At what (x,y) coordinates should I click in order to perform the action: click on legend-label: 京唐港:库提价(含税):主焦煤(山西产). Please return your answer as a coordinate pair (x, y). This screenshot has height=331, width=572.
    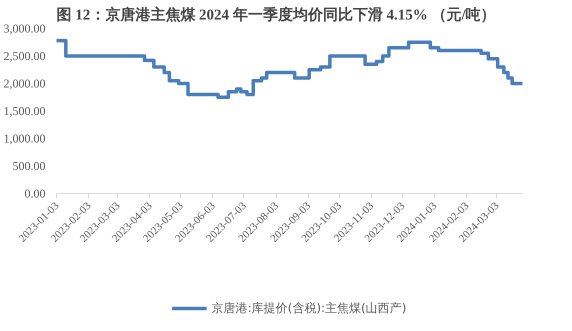
    Looking at the image, I should click on (309, 308).